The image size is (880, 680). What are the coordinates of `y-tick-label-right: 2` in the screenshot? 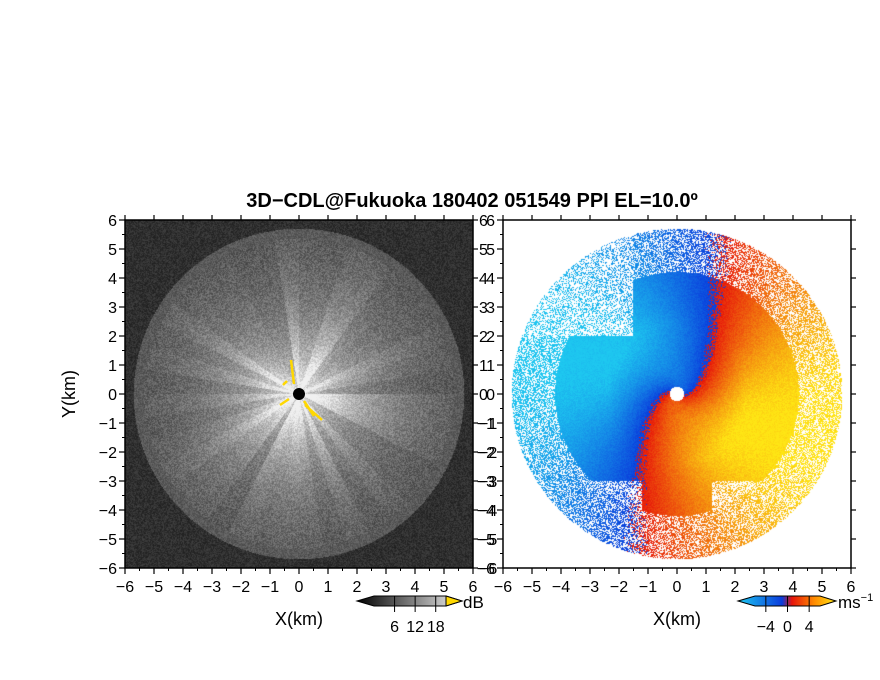 It's located at (483, 337).